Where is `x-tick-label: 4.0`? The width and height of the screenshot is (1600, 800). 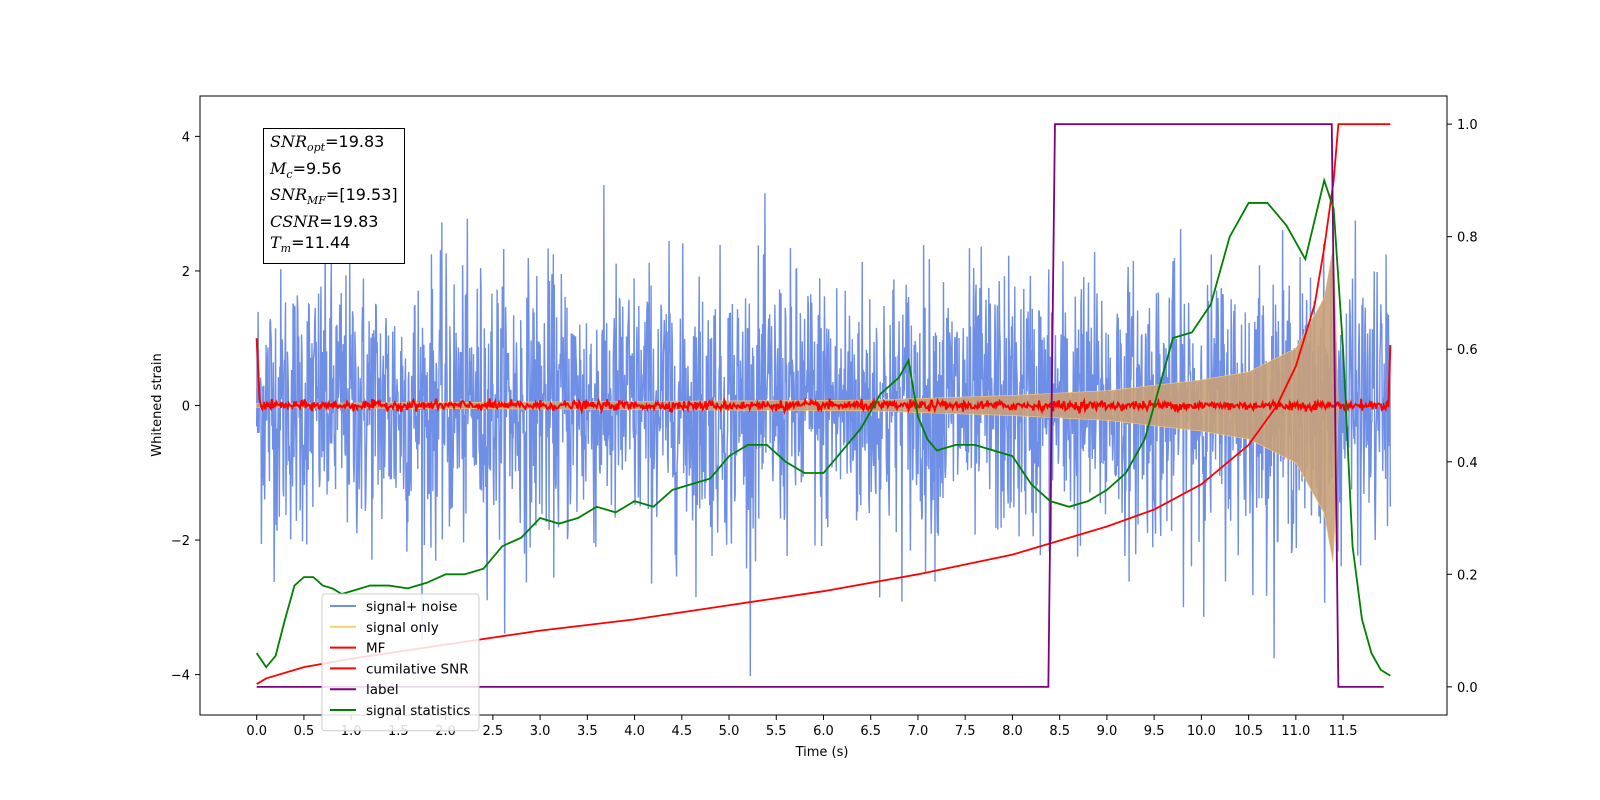 x-tick-label: 4.0 is located at coordinates (634, 731).